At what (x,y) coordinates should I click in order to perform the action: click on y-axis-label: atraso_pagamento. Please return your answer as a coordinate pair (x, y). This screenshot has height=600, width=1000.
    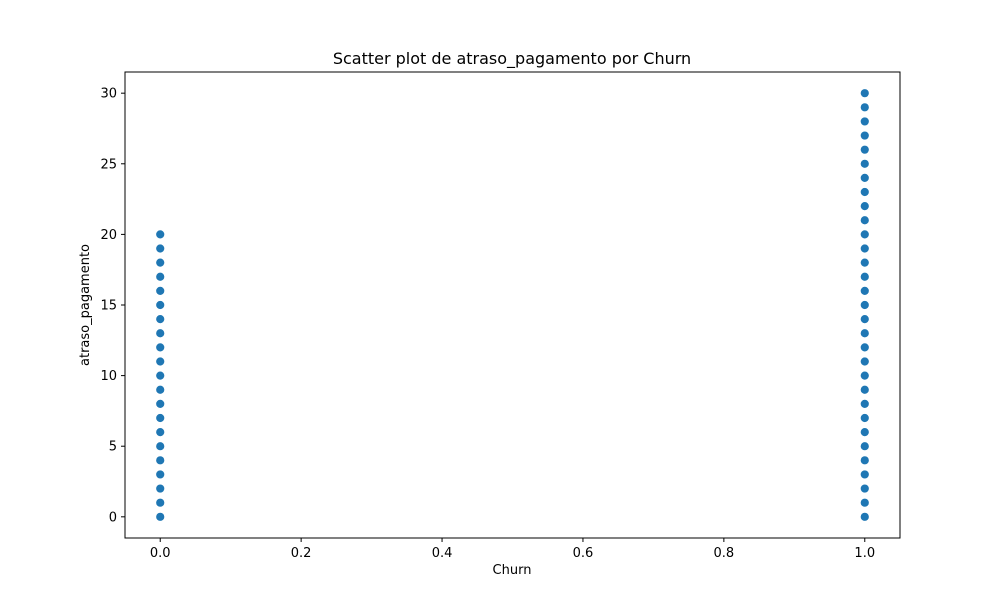
    Looking at the image, I should click on (85, 305).